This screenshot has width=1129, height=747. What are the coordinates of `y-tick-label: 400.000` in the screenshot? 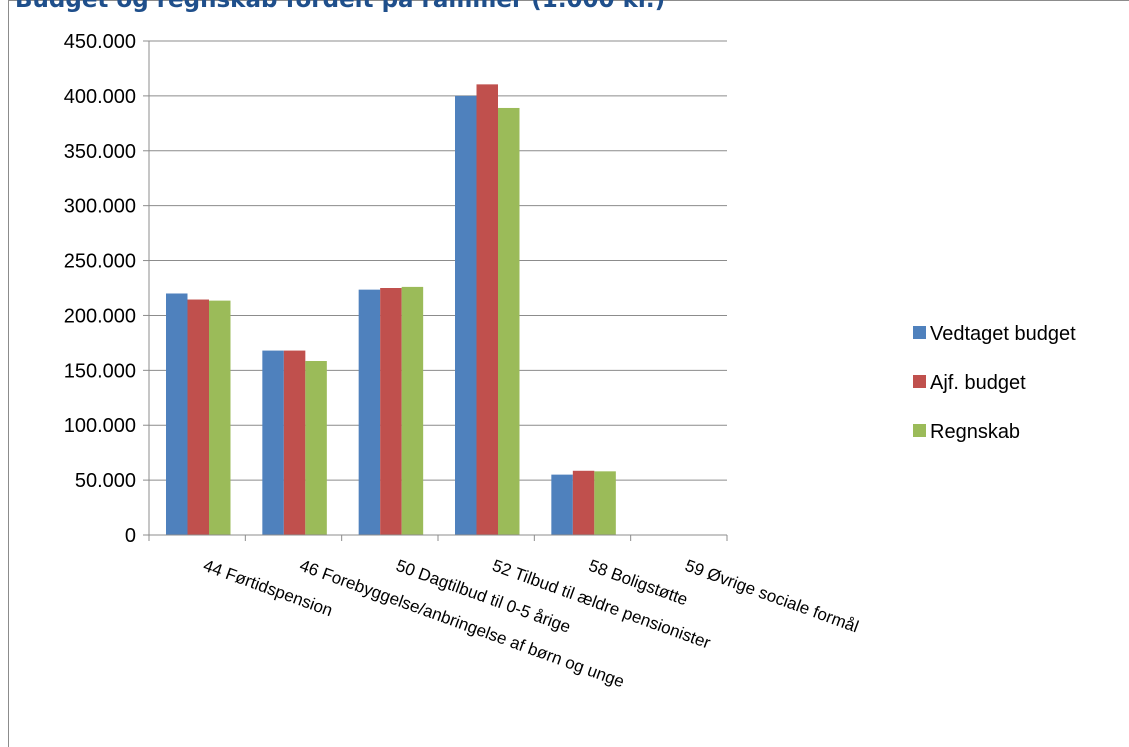 It's located at (100, 97).